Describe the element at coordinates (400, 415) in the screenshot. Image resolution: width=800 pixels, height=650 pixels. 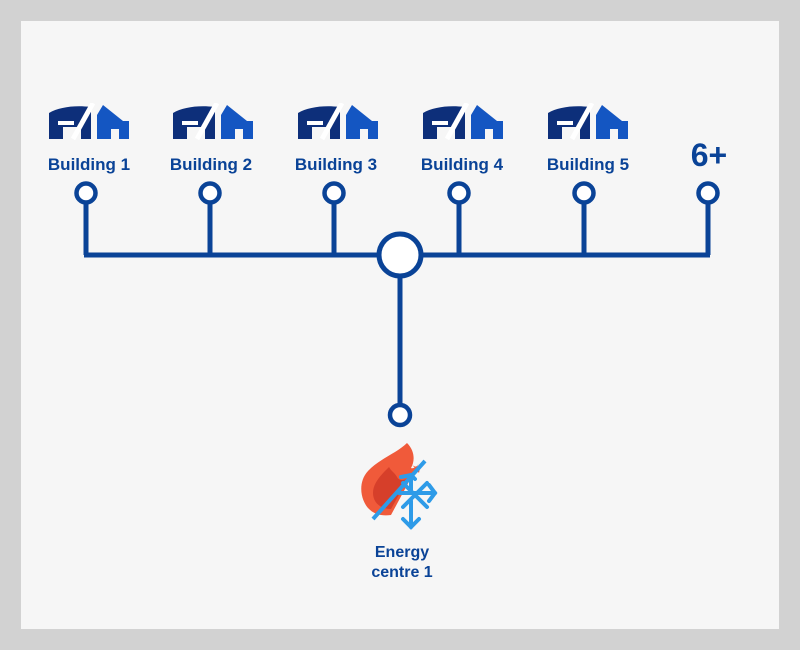
I see `node-energy-centre` at that location.